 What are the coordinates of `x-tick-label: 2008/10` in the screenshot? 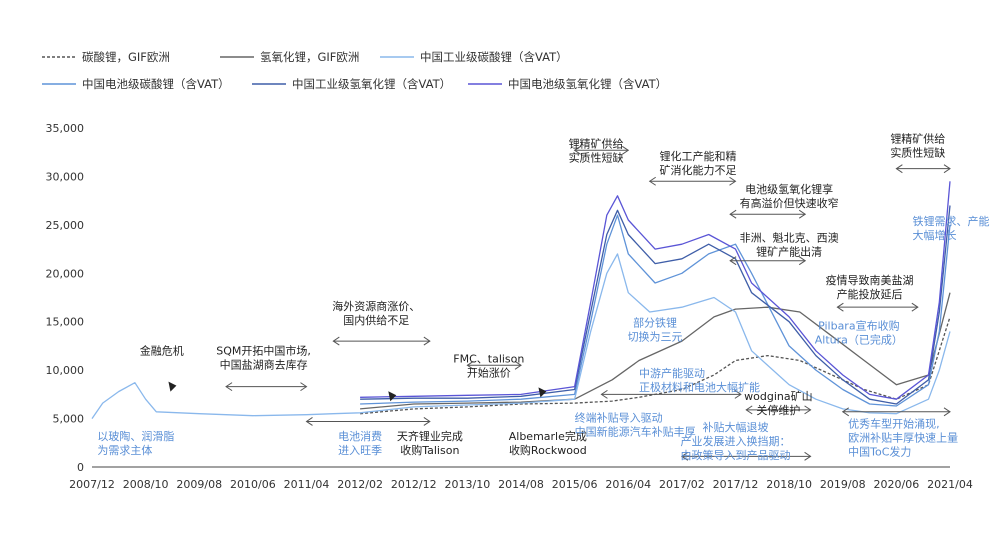 It's located at (146, 484).